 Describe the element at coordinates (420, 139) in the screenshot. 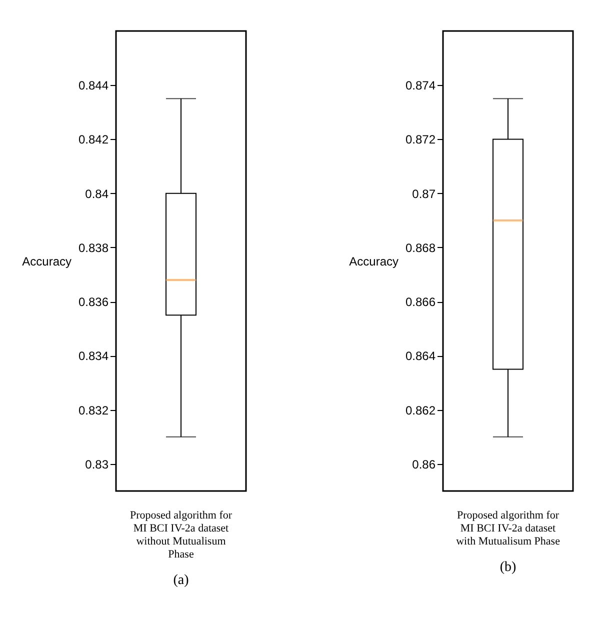

I see `y-tick-label: 0.872` at that location.